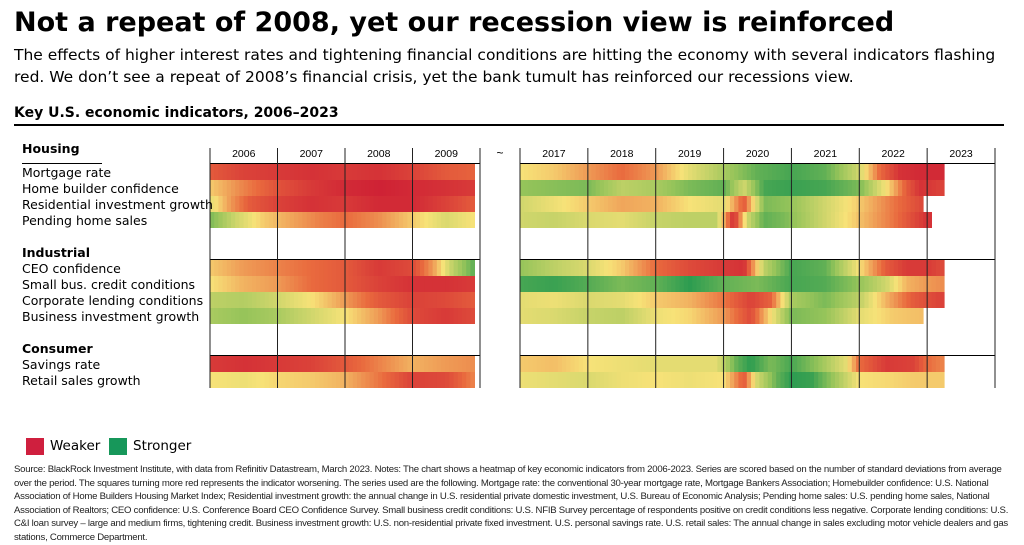 The height and width of the screenshot is (545, 1024). Describe the element at coordinates (66, 172) in the screenshot. I see `row-label-mortgage-rate: Mortgage rate` at that location.